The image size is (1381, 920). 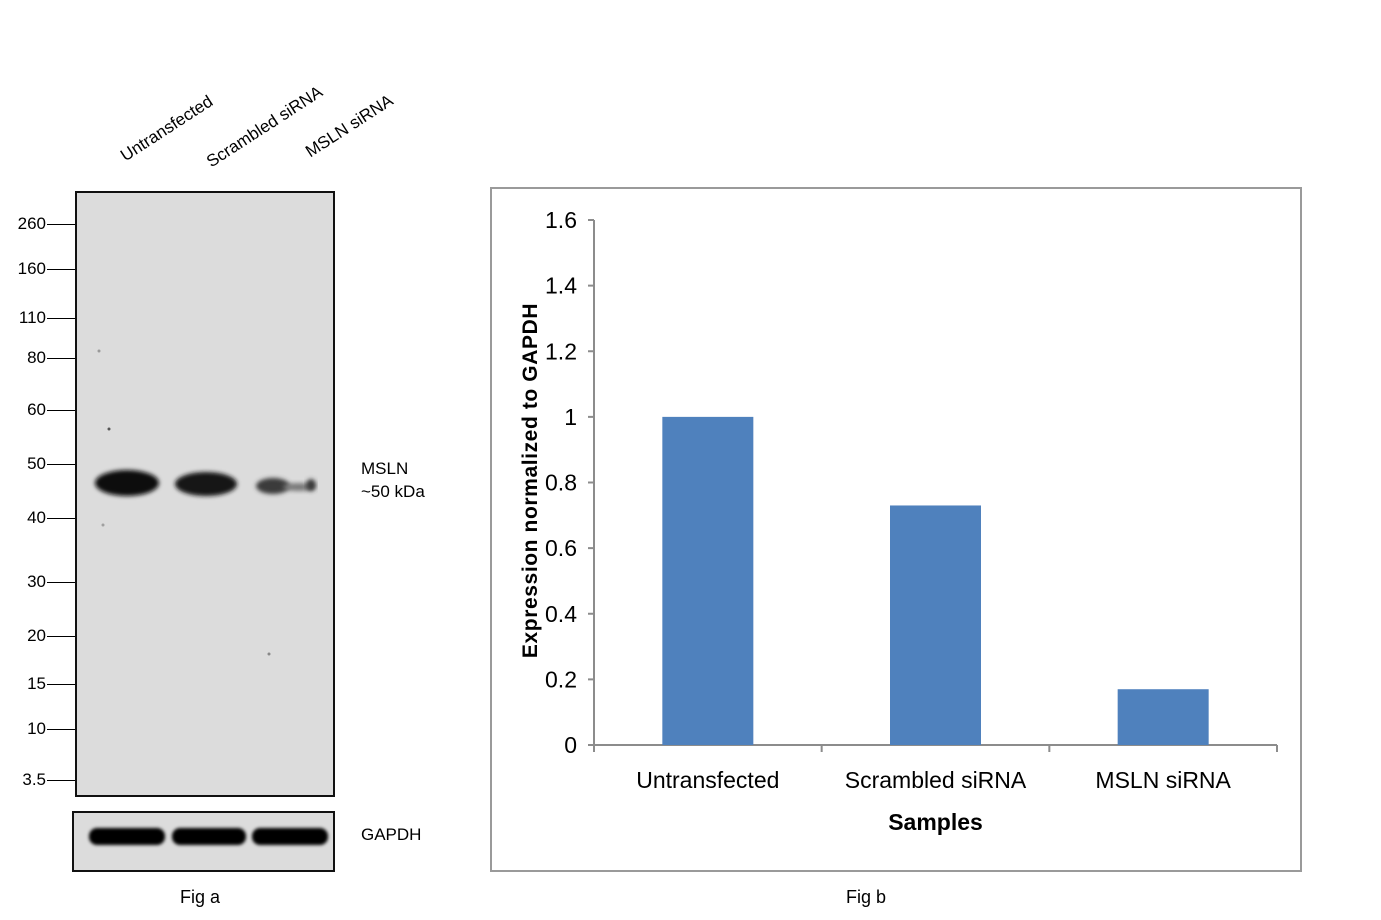 I want to click on figure-a-caption: Fig a, so click(x=200, y=897).